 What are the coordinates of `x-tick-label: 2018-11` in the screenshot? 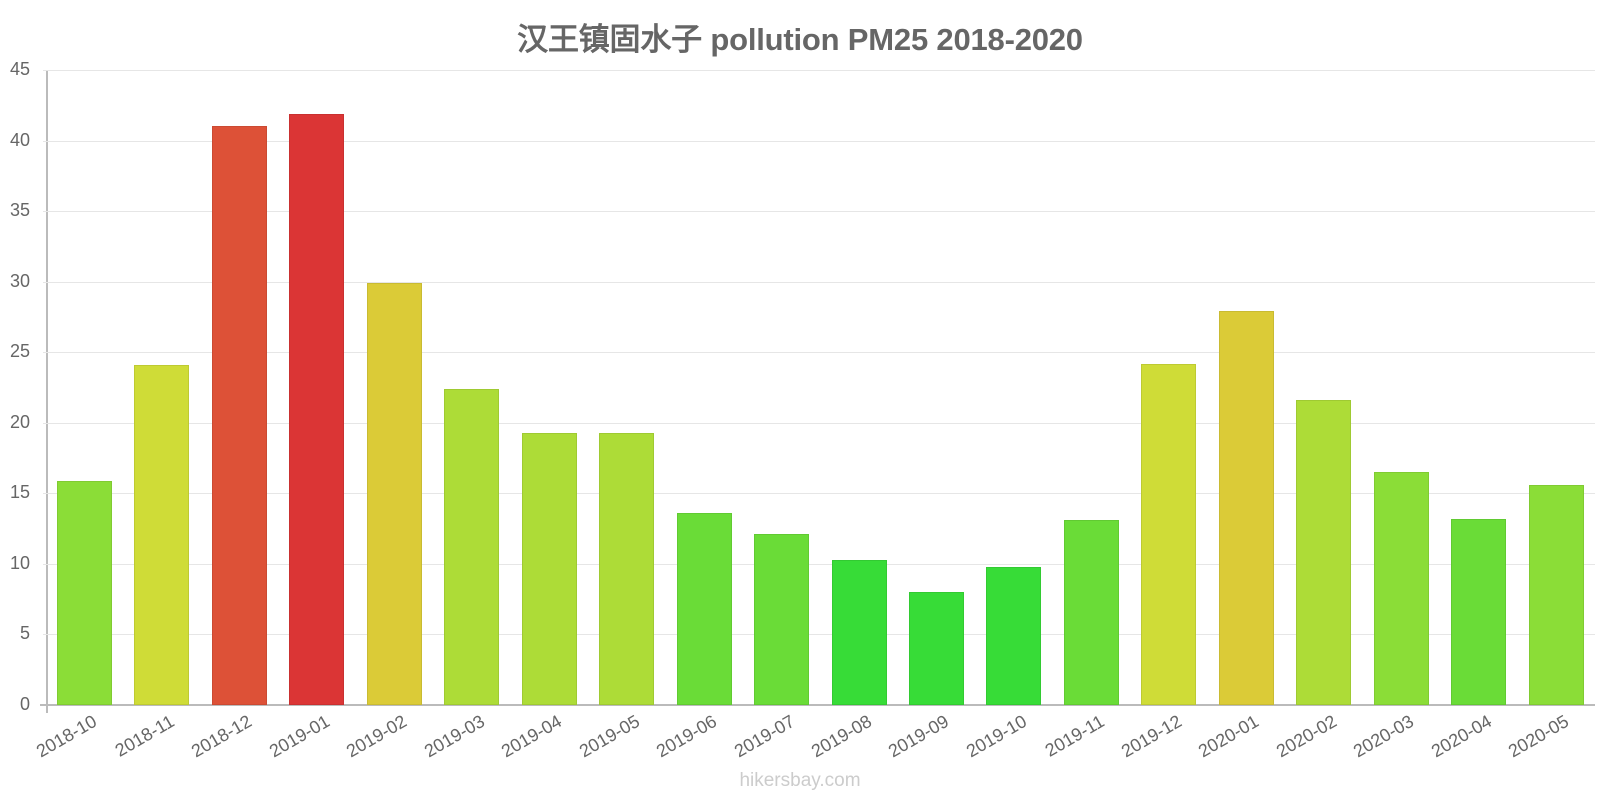 It's located at (144, 736).